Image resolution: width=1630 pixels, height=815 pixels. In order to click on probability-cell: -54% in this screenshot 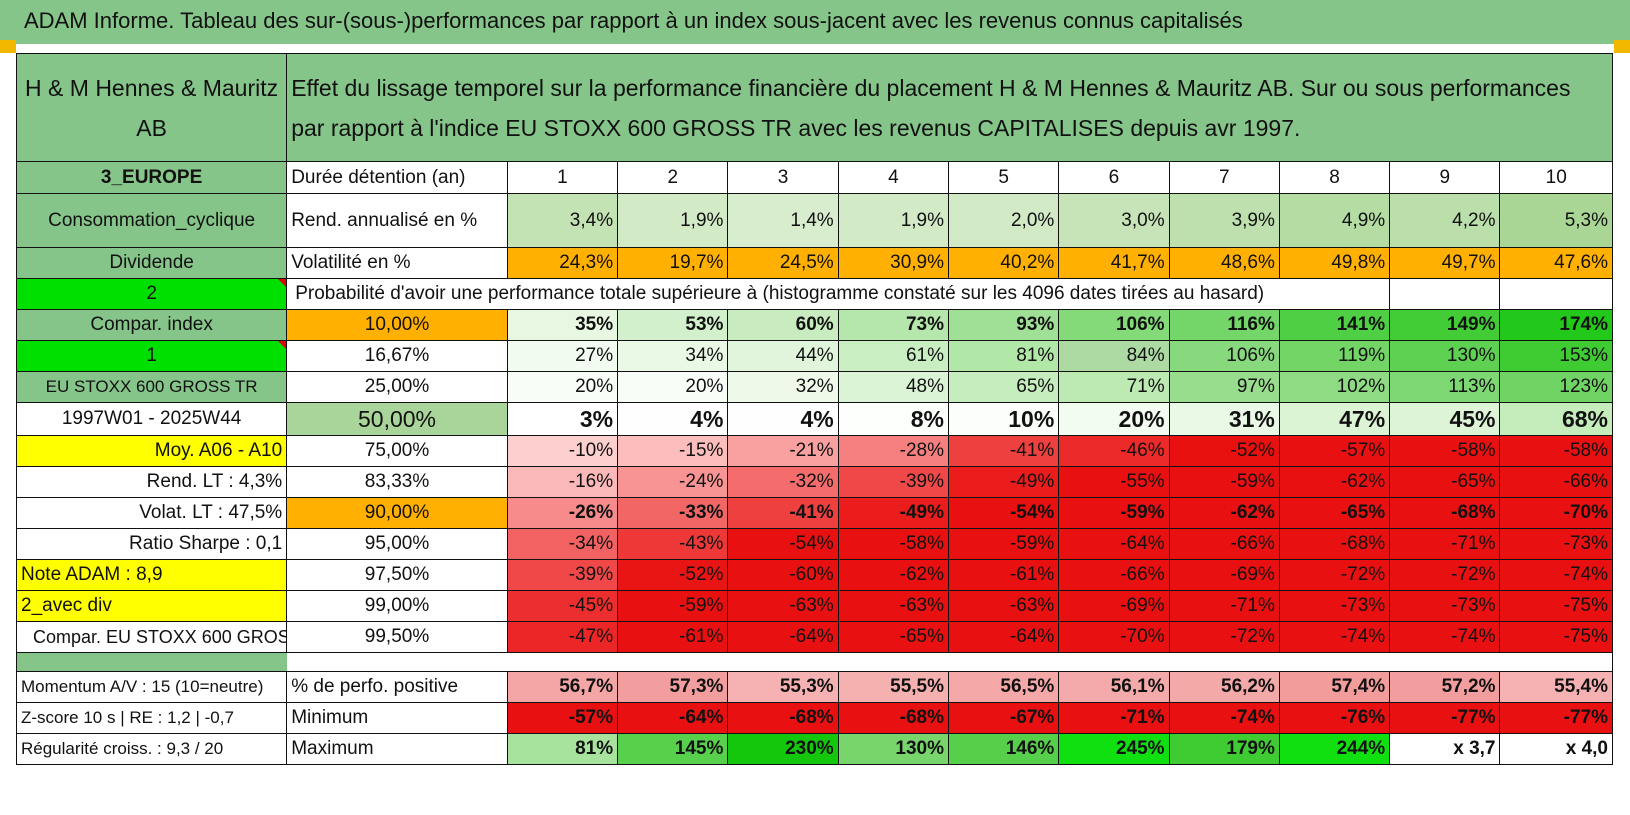, I will do `click(1003, 513)`.